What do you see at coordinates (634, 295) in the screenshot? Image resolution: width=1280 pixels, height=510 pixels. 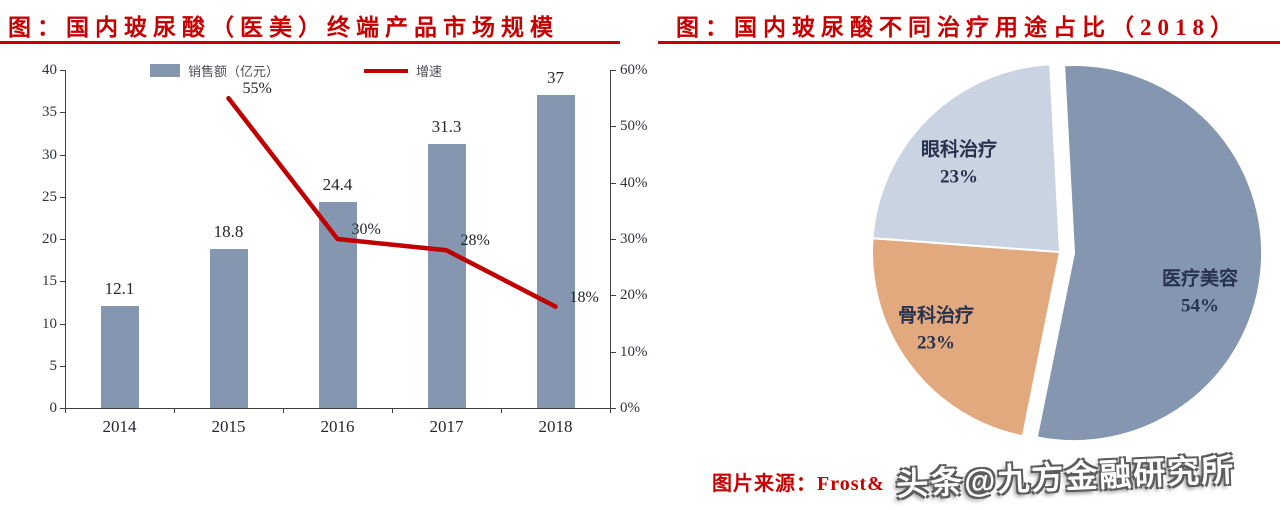 I see `y-axis-right-label: 20%` at bounding box center [634, 295].